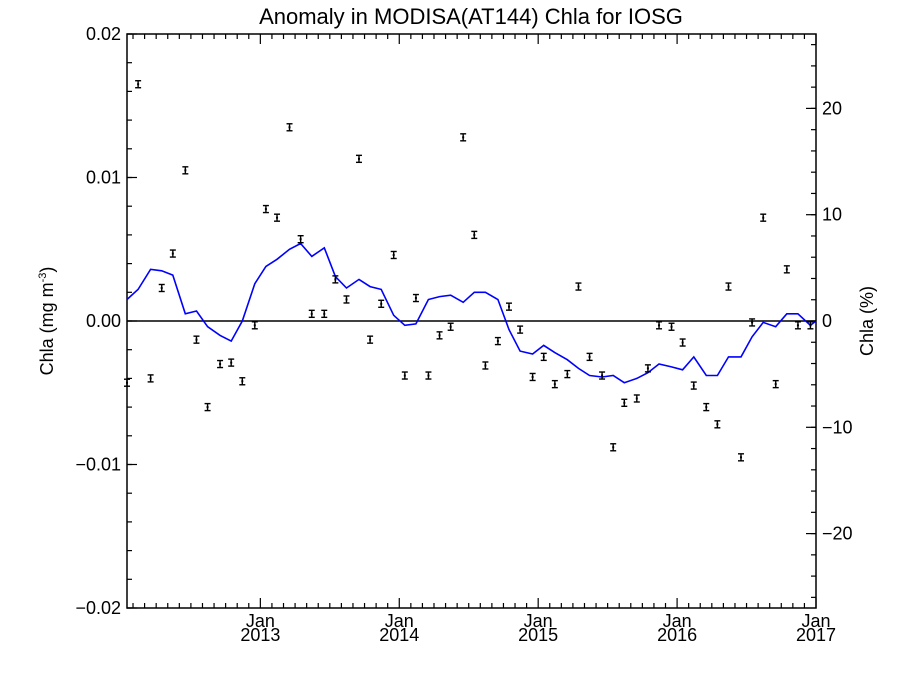 Image resolution: width=900 pixels, height=675 pixels. What do you see at coordinates (399, 635) in the screenshot?
I see `x-tick-year-label: 2014` at bounding box center [399, 635].